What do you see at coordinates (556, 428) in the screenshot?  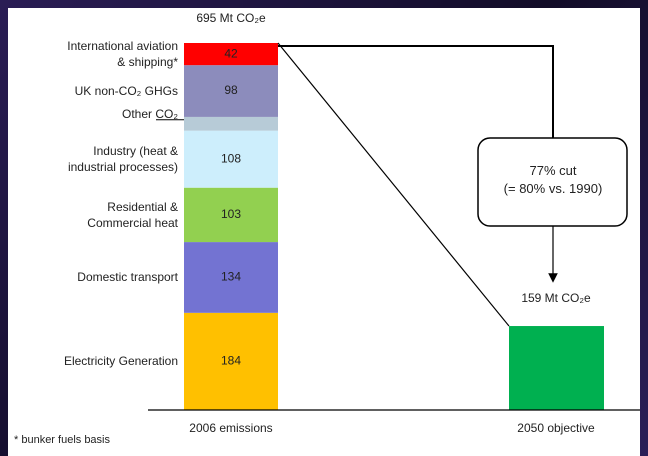 I see `category-label: 2050 objective` at bounding box center [556, 428].